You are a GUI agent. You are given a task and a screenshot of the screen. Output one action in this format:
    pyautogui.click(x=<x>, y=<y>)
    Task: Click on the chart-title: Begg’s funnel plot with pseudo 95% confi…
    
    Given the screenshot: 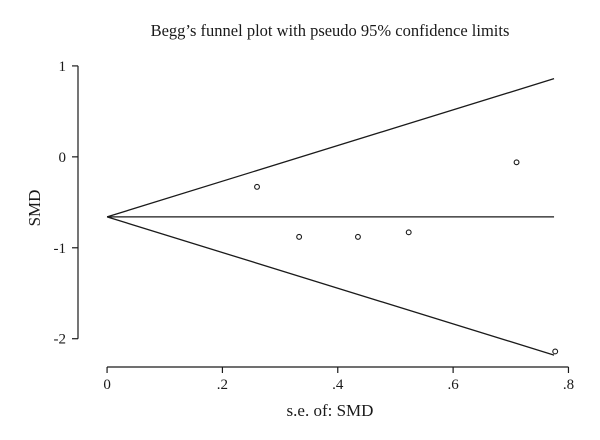 What is the action you would take?
    pyautogui.click(x=330, y=30)
    